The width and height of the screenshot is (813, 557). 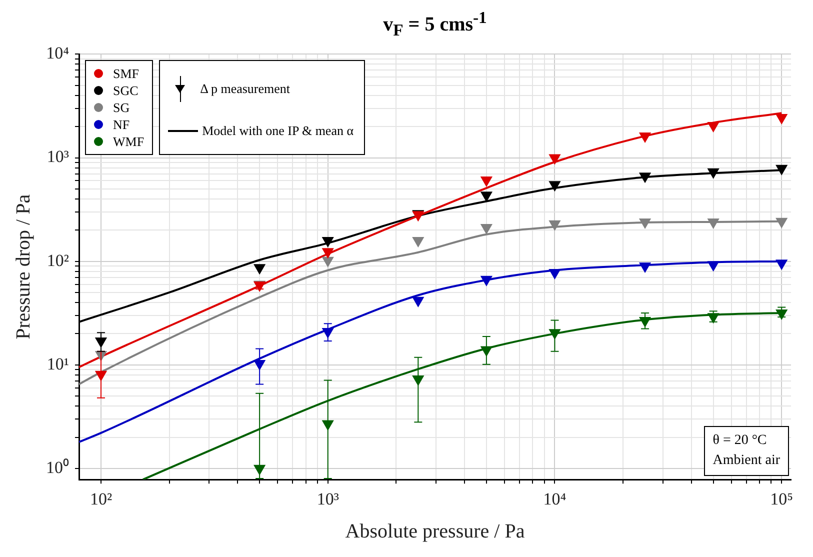 I want to click on y-tick-label: 10², so click(x=57, y=260).